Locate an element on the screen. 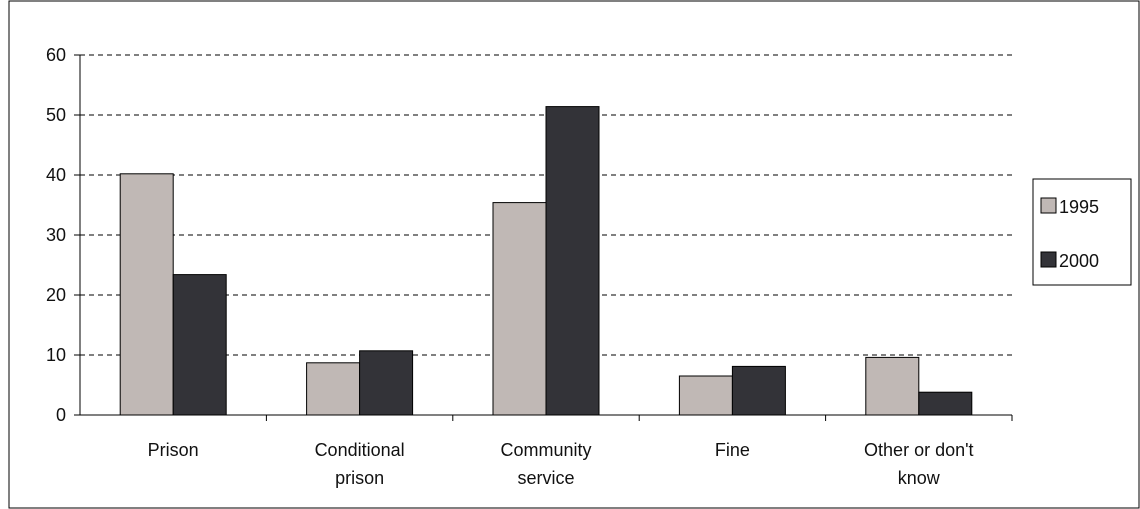 Image resolution: width=1140 pixels, height=509 pixels. y-tick-label: 60 is located at coordinates (56, 55).